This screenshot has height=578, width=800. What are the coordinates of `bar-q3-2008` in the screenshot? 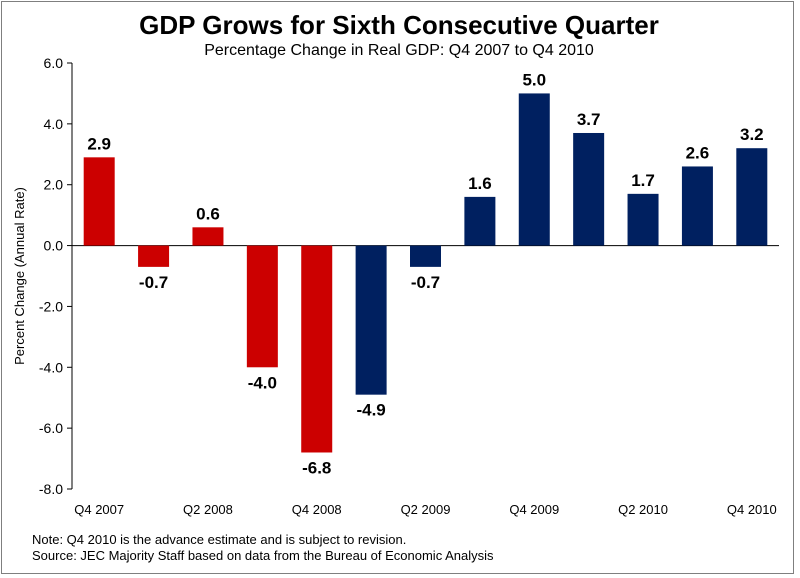 It's located at (262, 306).